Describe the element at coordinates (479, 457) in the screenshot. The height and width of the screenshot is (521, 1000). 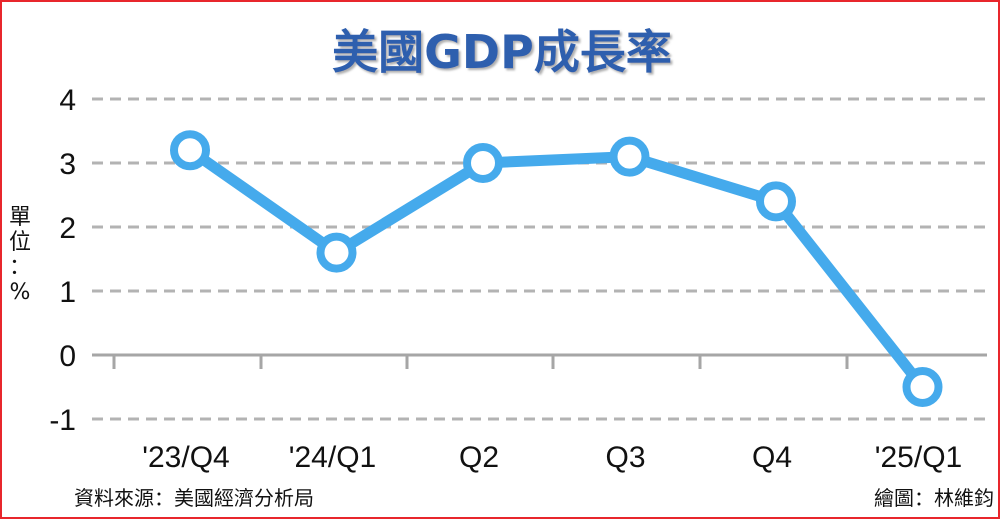
I see `x-tick-label: Q2` at that location.